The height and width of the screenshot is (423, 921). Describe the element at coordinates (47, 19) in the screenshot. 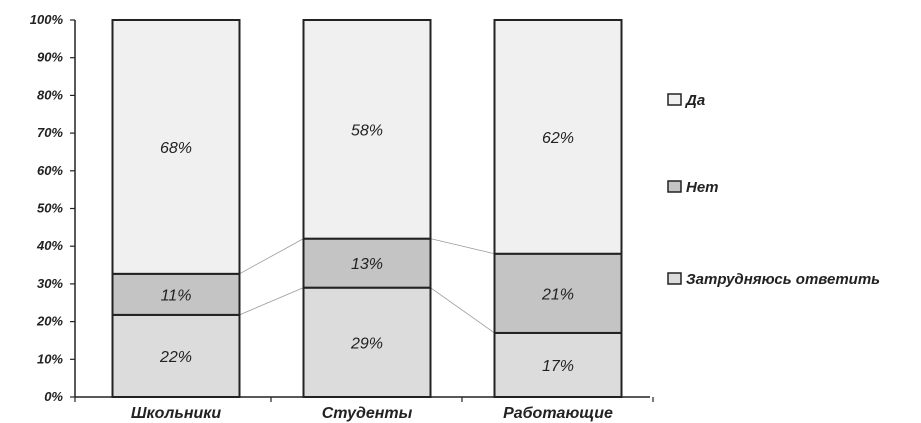

I see `y-tick-label: 100%` at that location.